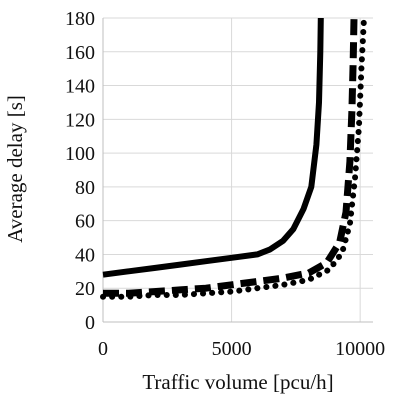  Describe the element at coordinates (80, 53) in the screenshot. I see `y-tick-label: 160` at that location.